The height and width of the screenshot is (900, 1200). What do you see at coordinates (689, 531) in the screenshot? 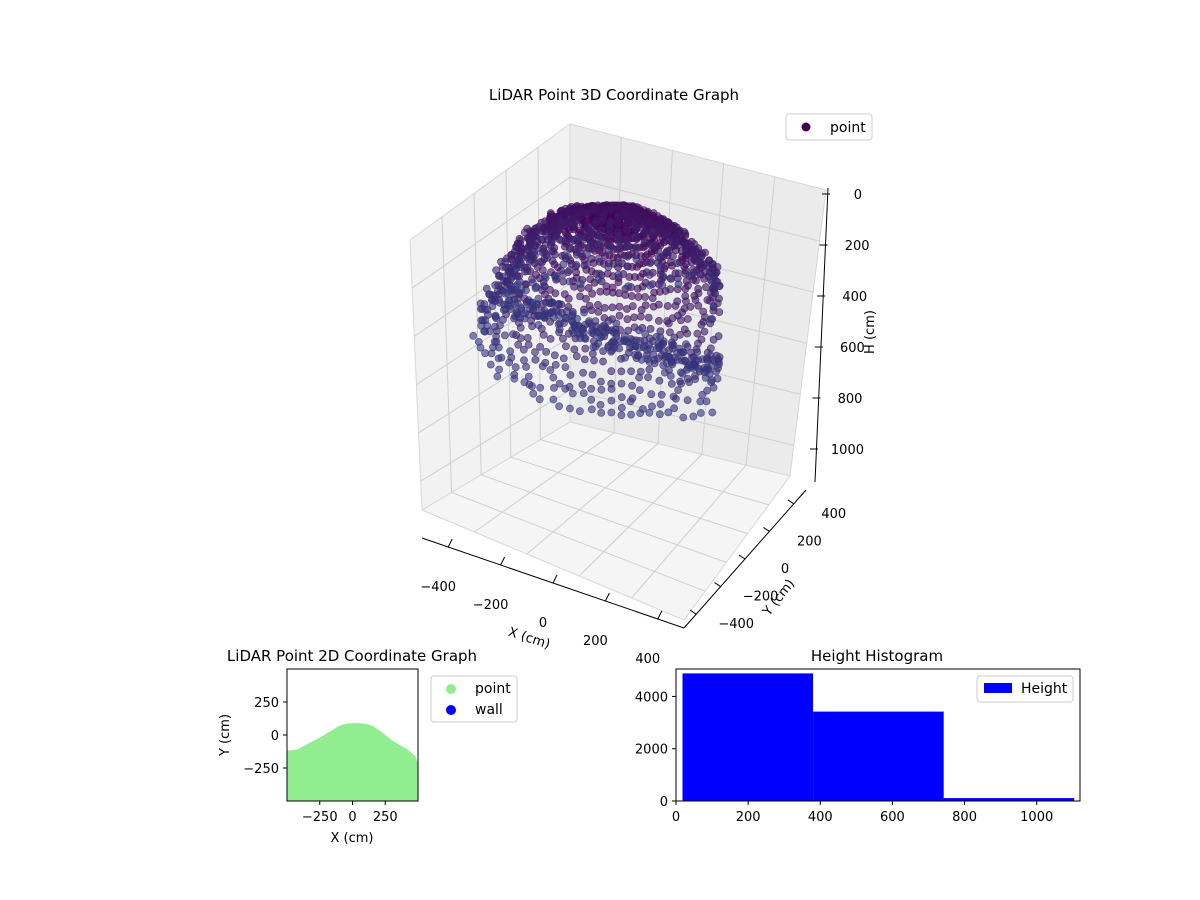
I see `grid-floor-x` at bounding box center [689, 531].